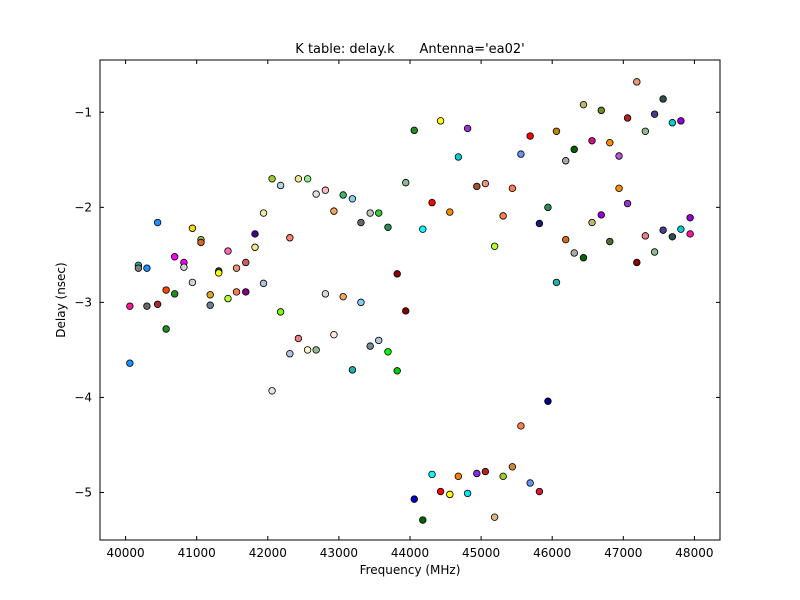  I want to click on y-tick-label: −4, so click(83, 397).